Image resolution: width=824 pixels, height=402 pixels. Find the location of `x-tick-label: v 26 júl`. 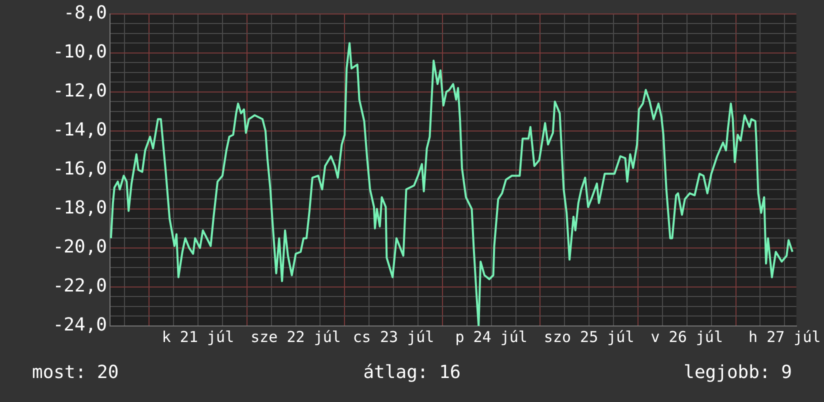

x-tick-label: v 26 júl is located at coordinates (686, 337).